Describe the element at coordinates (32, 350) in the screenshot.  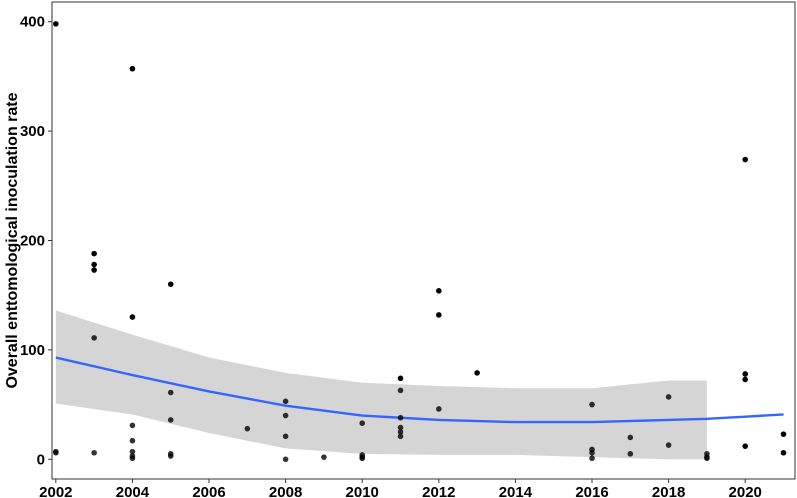
I see `y-tick-label: 100` at that location.